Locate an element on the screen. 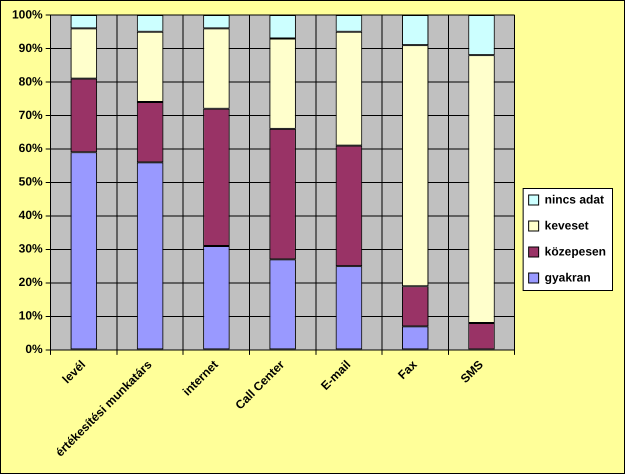 This screenshot has width=625, height=474. y-tick-label: 0% is located at coordinates (34, 349).